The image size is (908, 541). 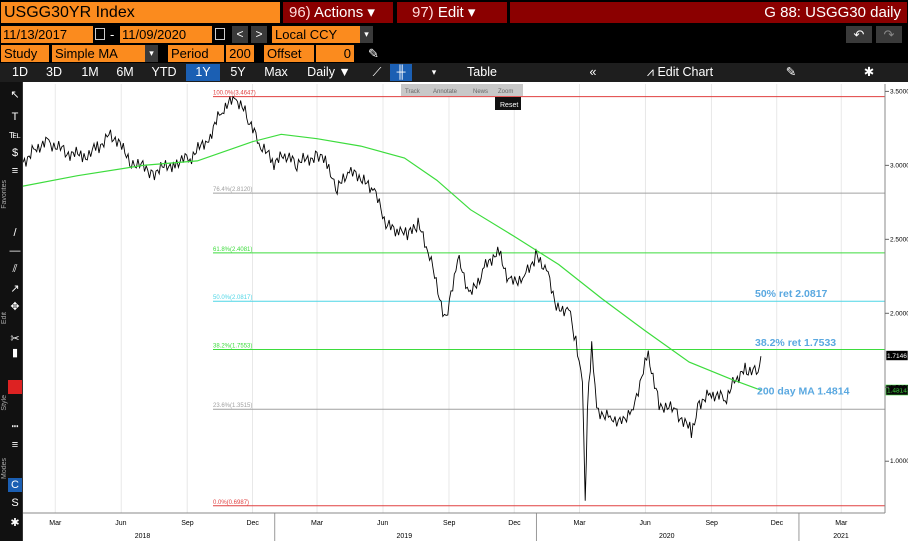 What do you see at coordinates (20, 72) in the screenshot?
I see `range-1d: 1D` at bounding box center [20, 72].